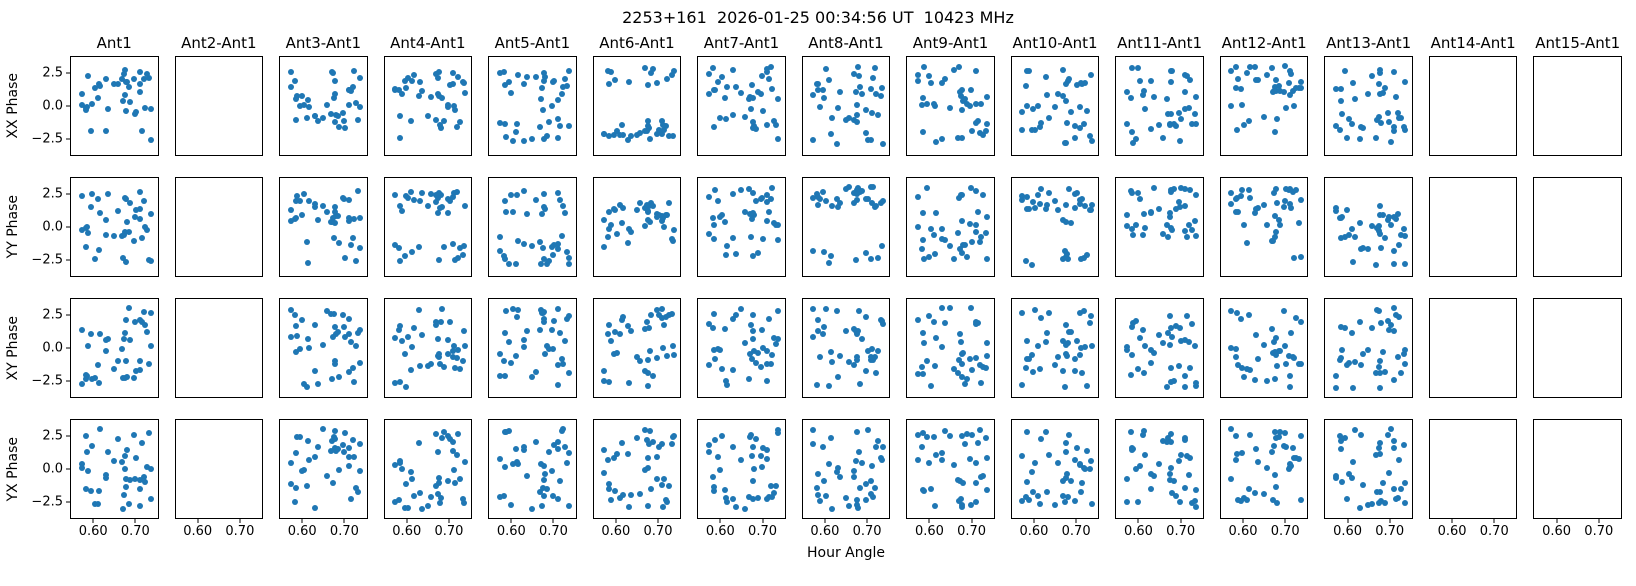 The width and height of the screenshot is (1636, 586). Describe the element at coordinates (741, 106) in the screenshot. I see `scatter-panel-ant7-ant1-xx-phase` at that location.